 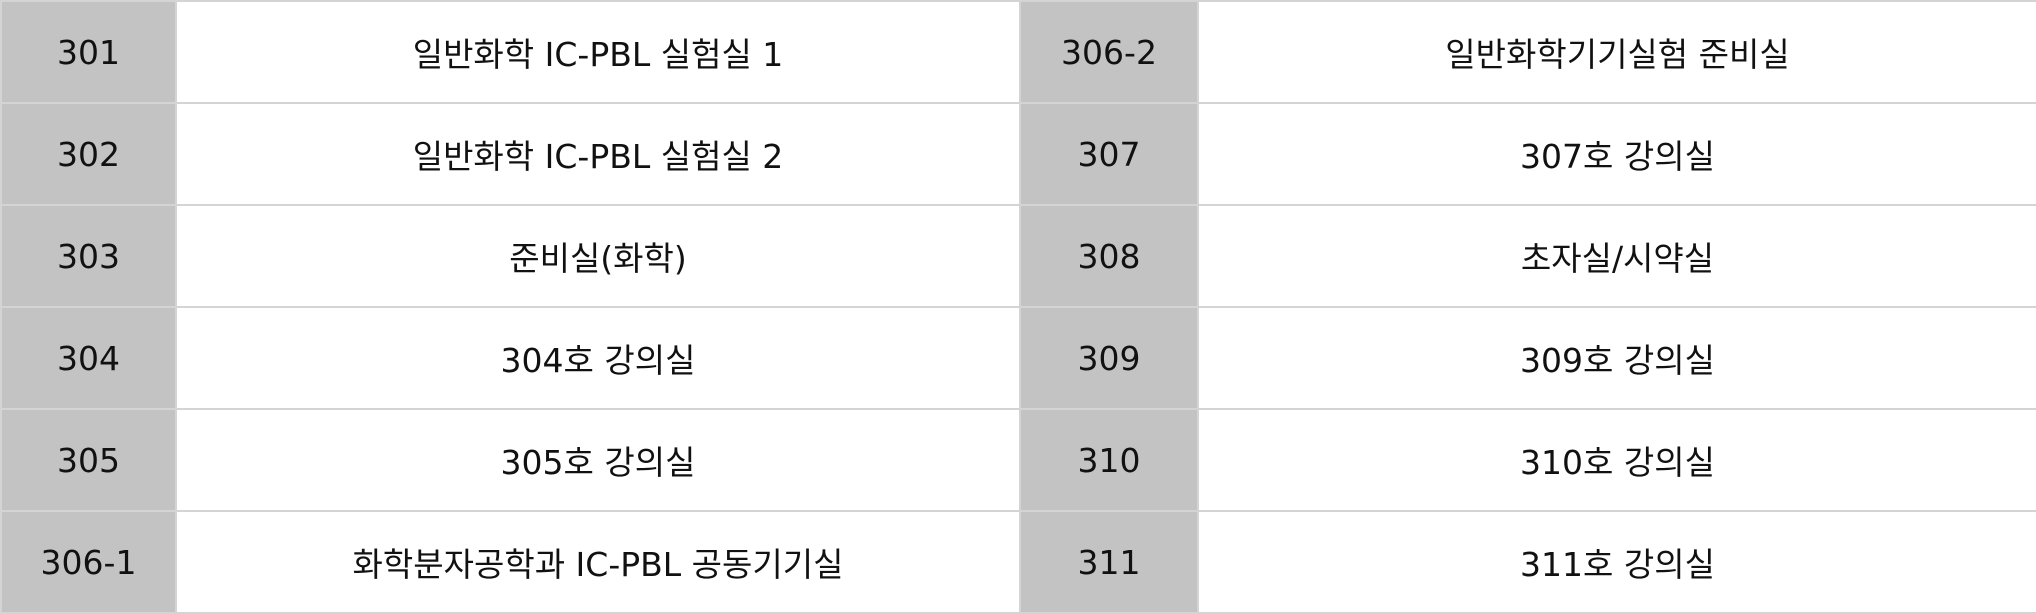 I want to click on room-name-cell: 307호 강의실, so click(x=1616, y=154).